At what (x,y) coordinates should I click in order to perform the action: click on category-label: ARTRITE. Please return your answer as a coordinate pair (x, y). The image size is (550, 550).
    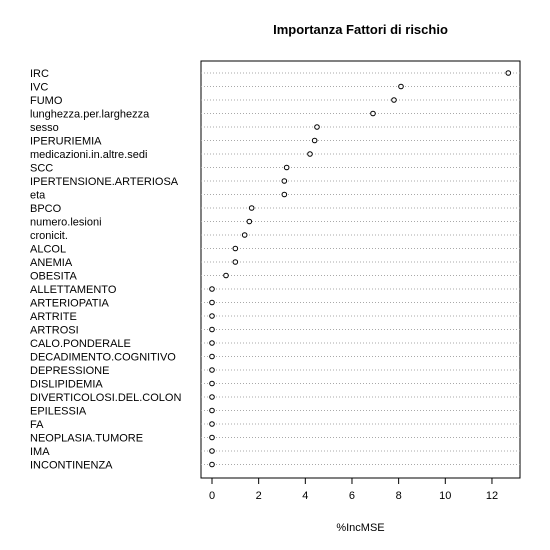
    Looking at the image, I should click on (53, 317).